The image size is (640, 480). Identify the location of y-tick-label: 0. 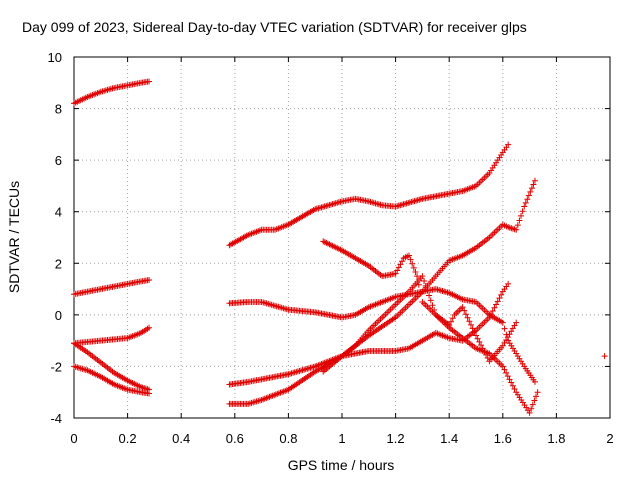
(58, 315).